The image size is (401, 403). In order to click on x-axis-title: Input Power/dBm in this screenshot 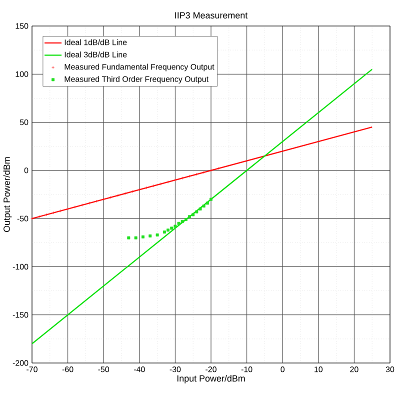, I will do `click(211, 379)`.